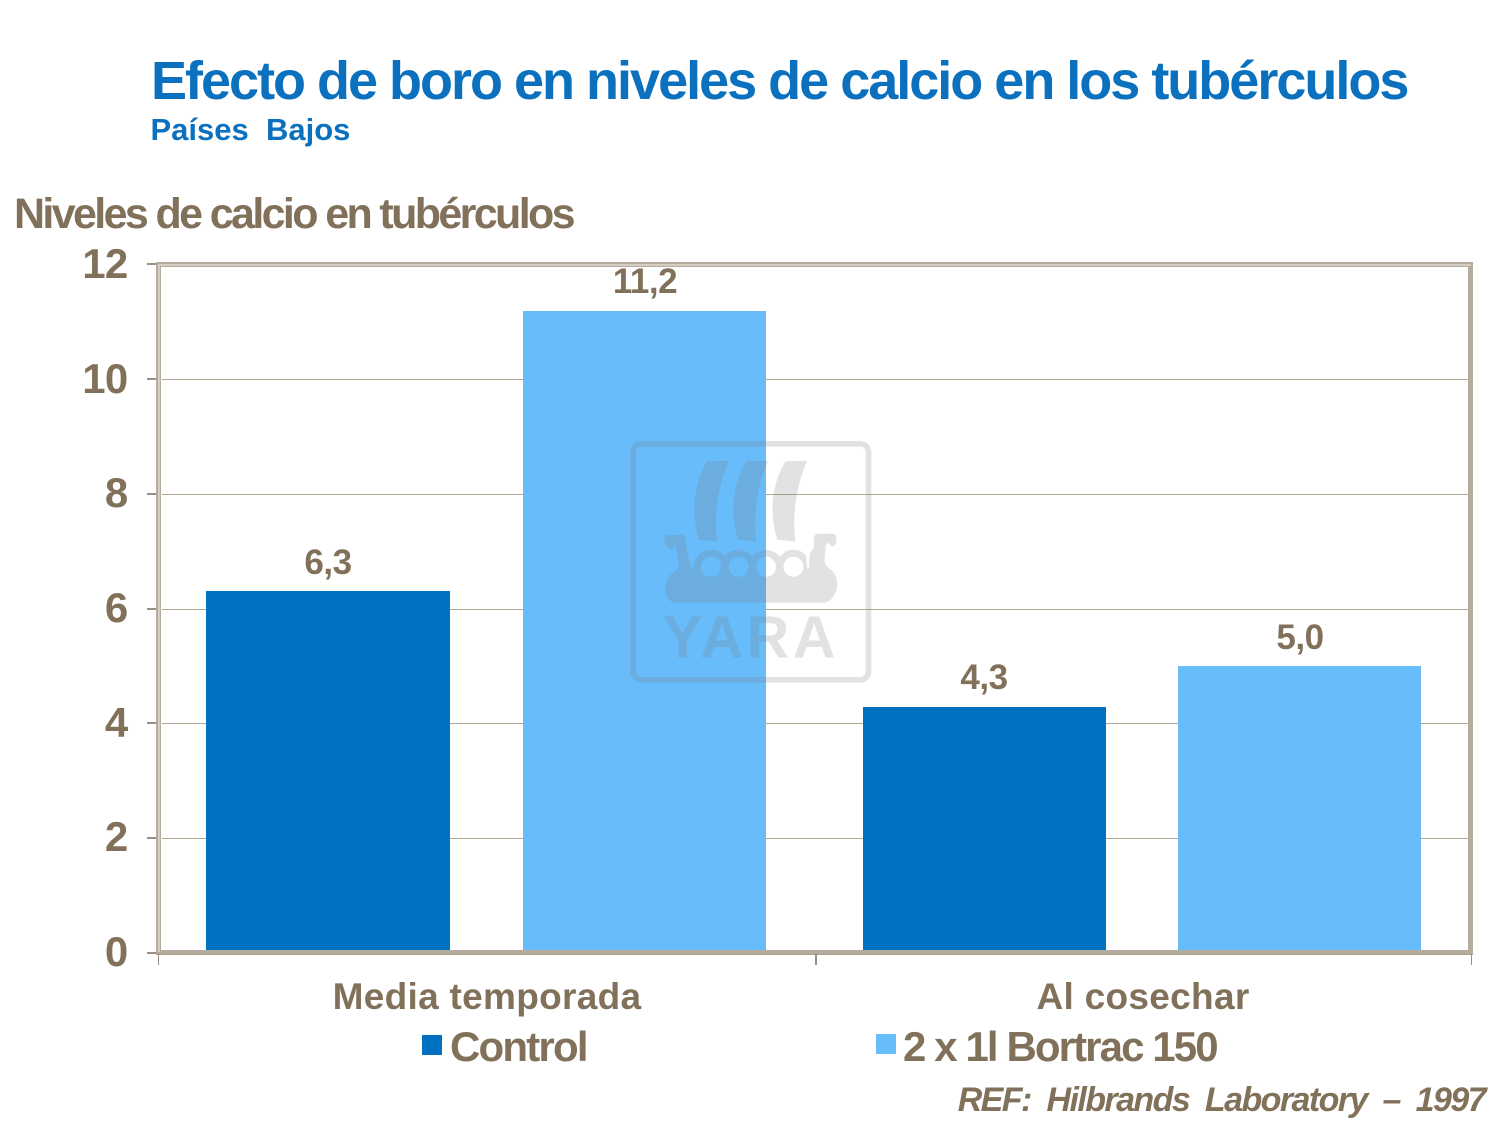  I want to click on svg-text: YARA, so click(750, 638).